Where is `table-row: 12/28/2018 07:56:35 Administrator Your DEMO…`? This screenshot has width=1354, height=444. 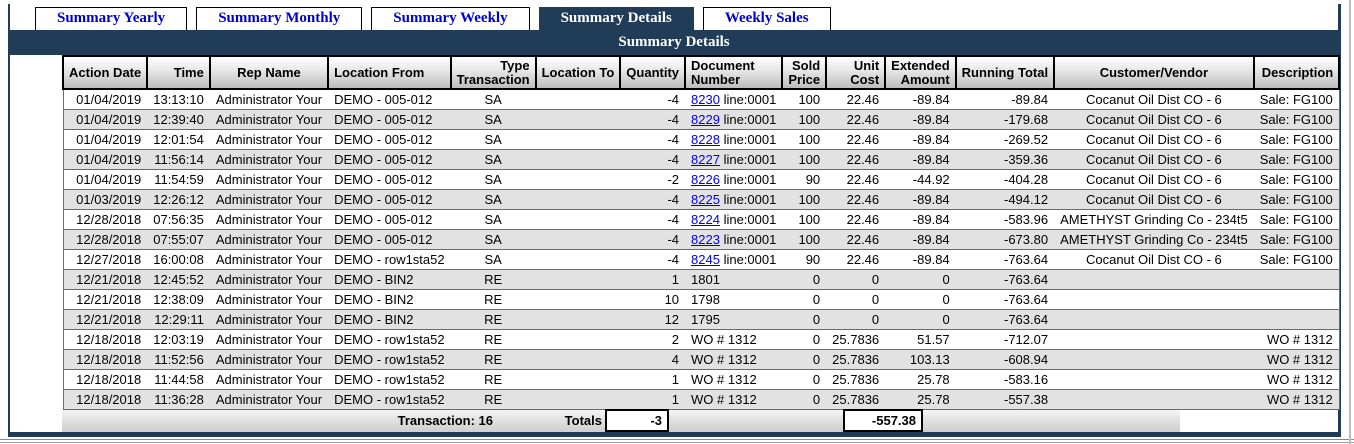
table-row: 12/28/2018 07:56:35 Administrator Your DEMO… is located at coordinates (701, 219).